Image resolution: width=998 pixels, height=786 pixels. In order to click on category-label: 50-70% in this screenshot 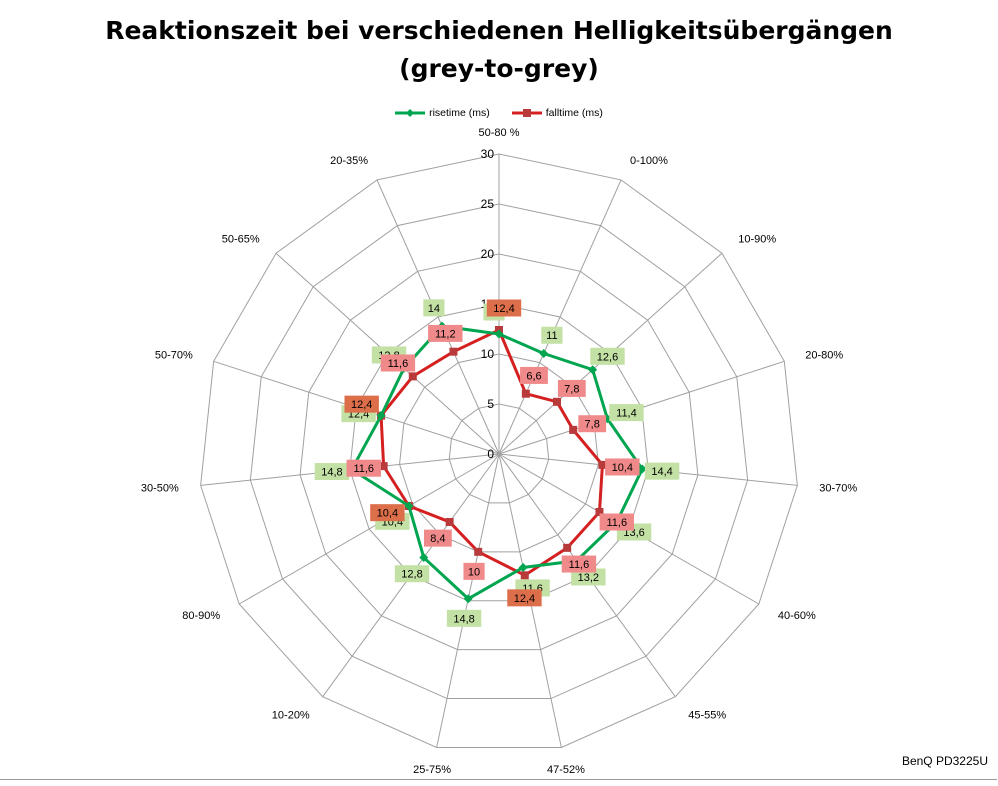, I will do `click(174, 355)`.